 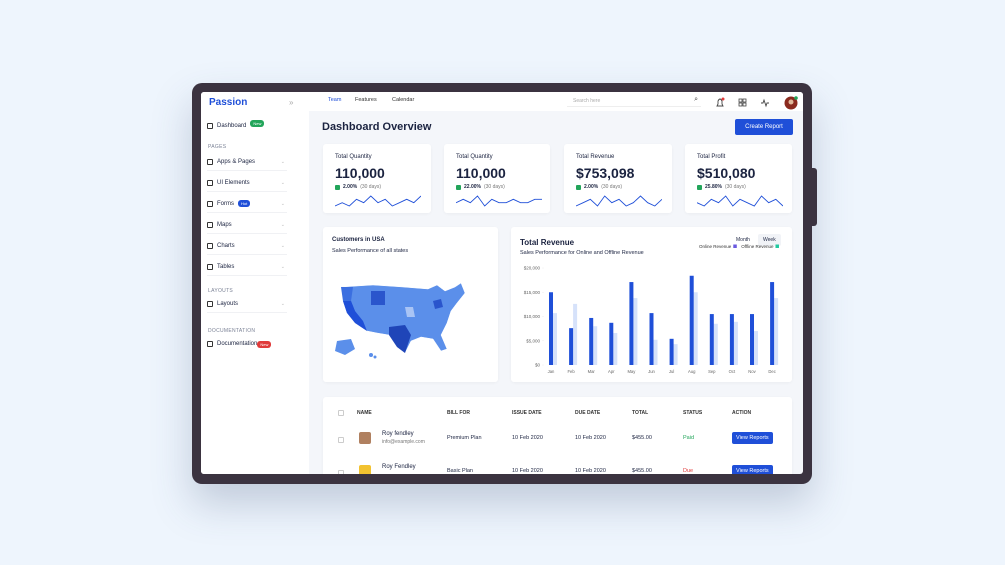 What do you see at coordinates (595, 157) in the screenshot?
I see `stat-label: Total Revenue` at bounding box center [595, 157].